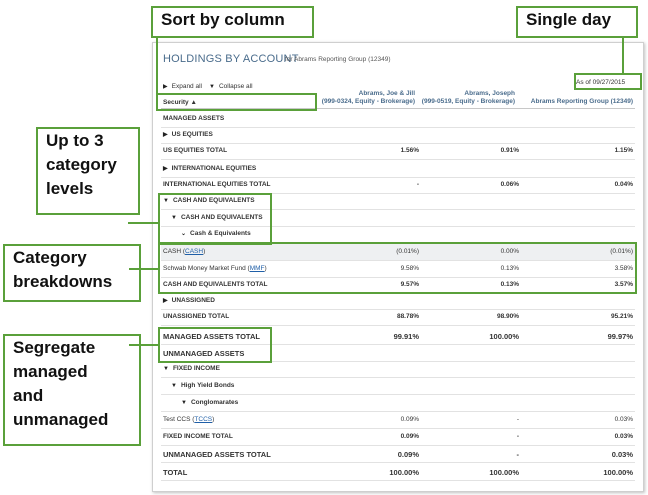 Image resolution: width=648 pixels, height=495 pixels. Describe the element at coordinates (398, 119) in the screenshot. I see `table-row: MANAGED ASSETS` at that location.